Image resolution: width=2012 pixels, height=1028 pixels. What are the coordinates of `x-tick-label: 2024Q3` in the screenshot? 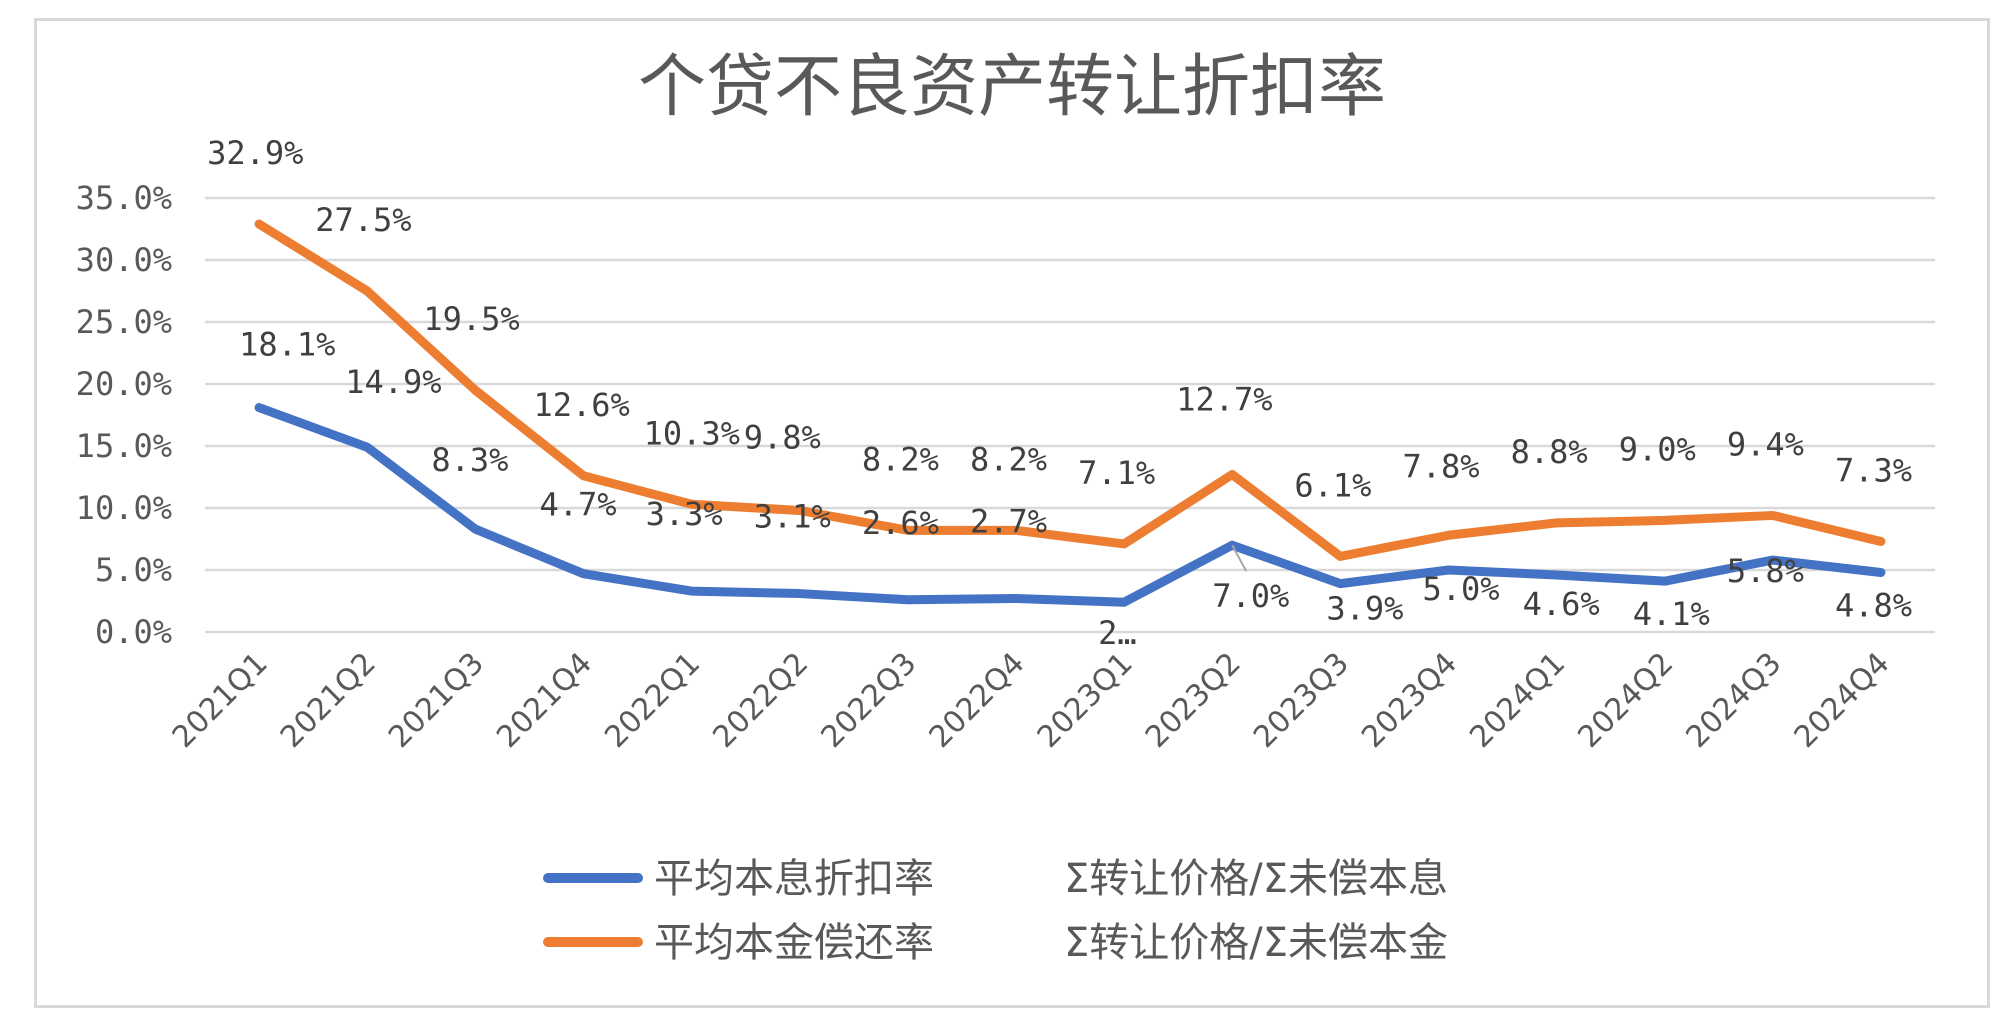 It's located at (1734, 700).